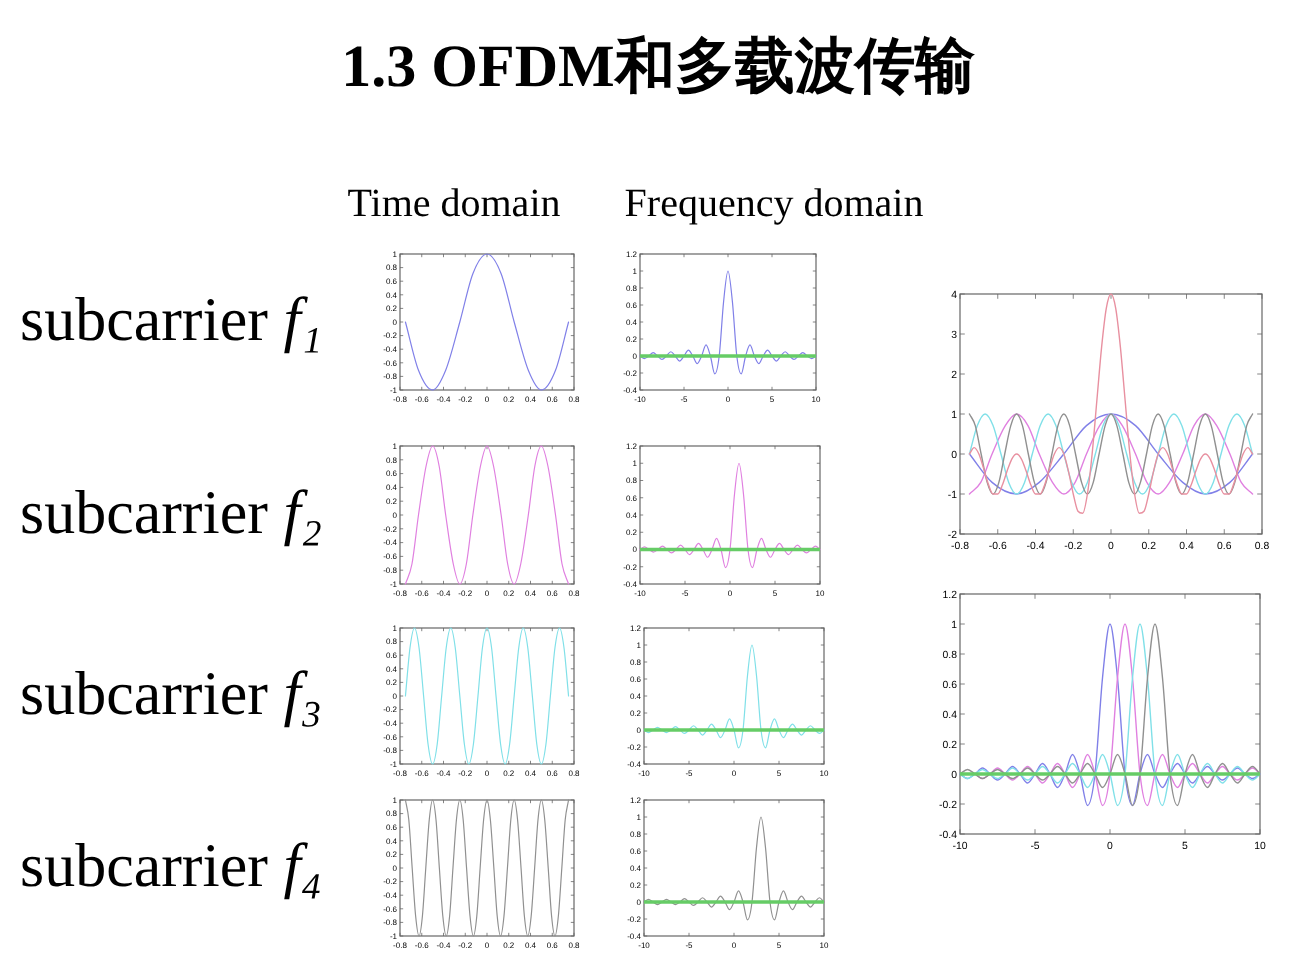 This screenshot has height=956, width=1316. I want to click on chart-title: Frequency domain, so click(774, 204).